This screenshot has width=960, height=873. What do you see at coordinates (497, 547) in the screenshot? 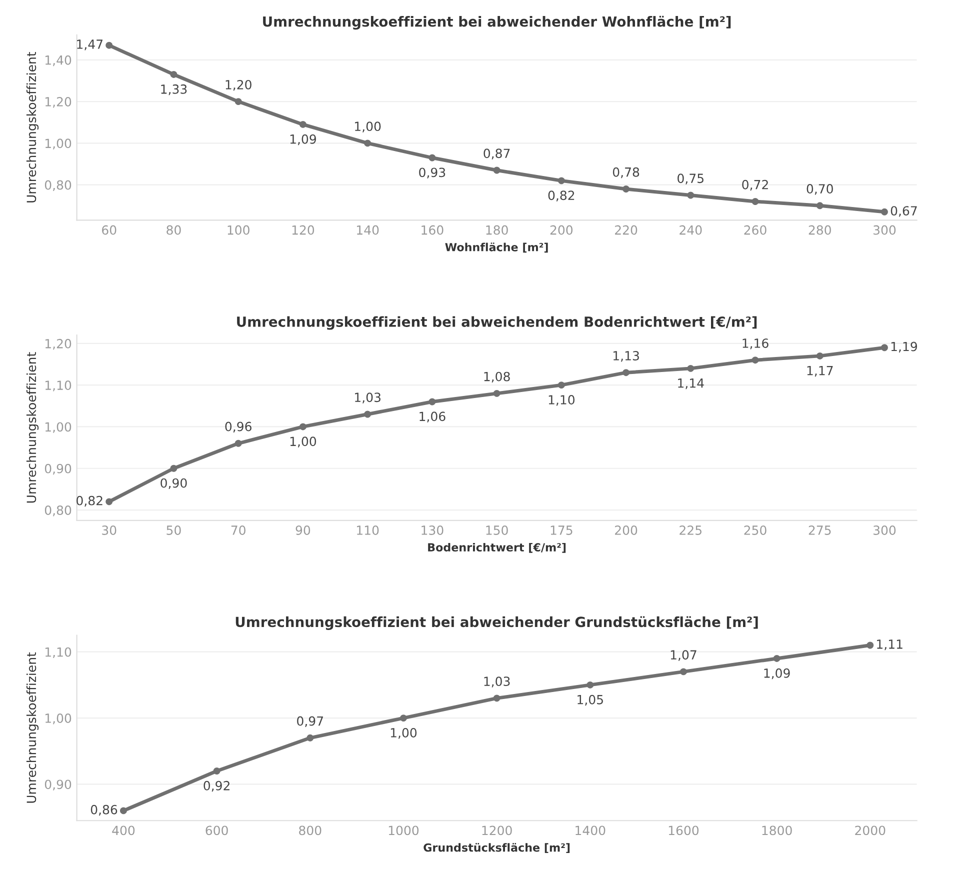
I see `x-axis-title: Bodenrichtwert [€/m²]` at bounding box center [497, 547].